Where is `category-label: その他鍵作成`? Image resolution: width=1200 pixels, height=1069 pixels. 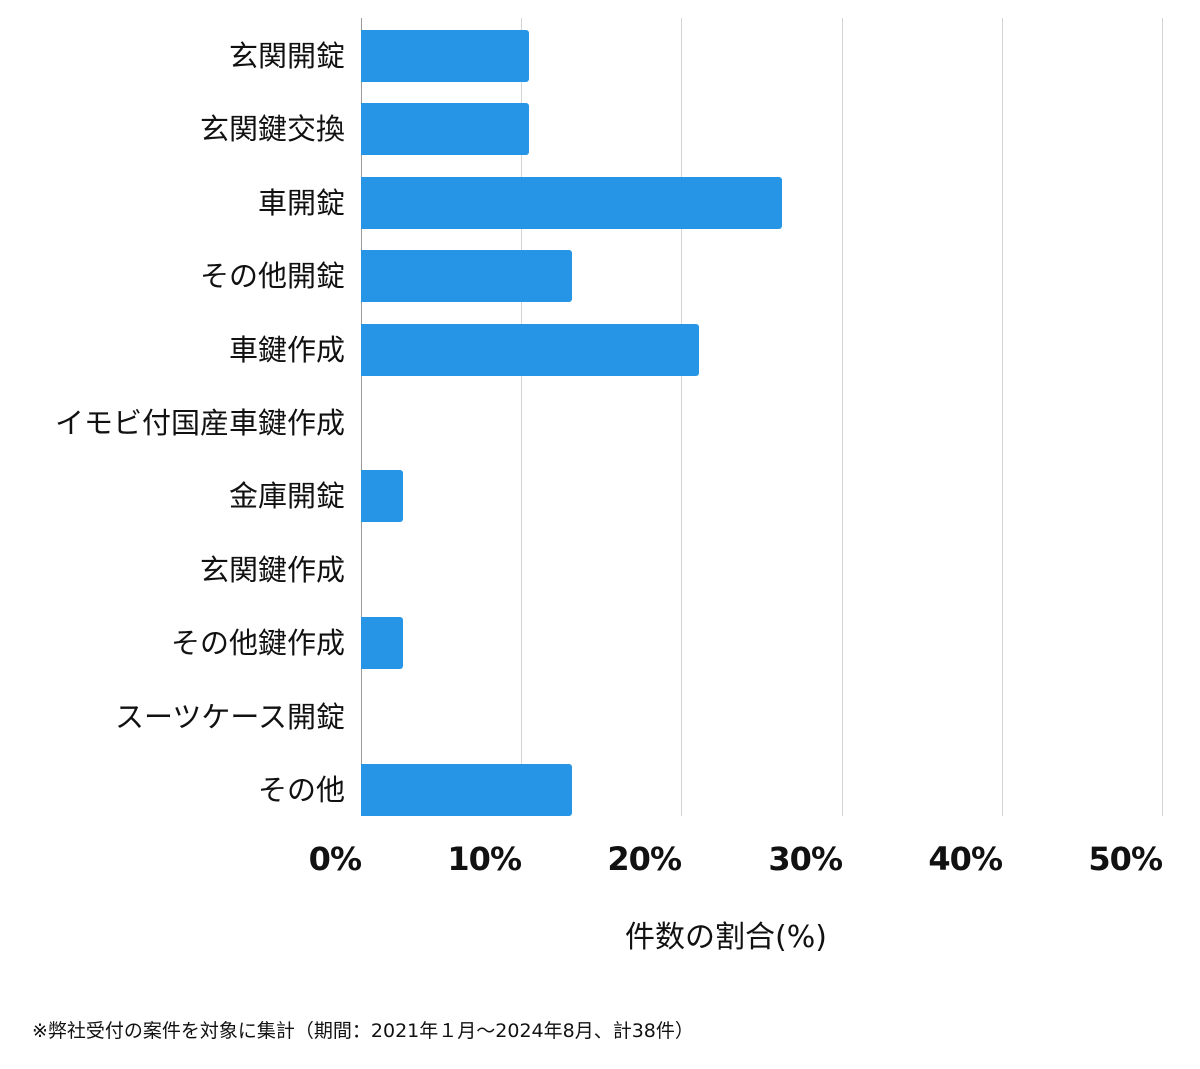 category-label: その他鍵作成 is located at coordinates (257, 643).